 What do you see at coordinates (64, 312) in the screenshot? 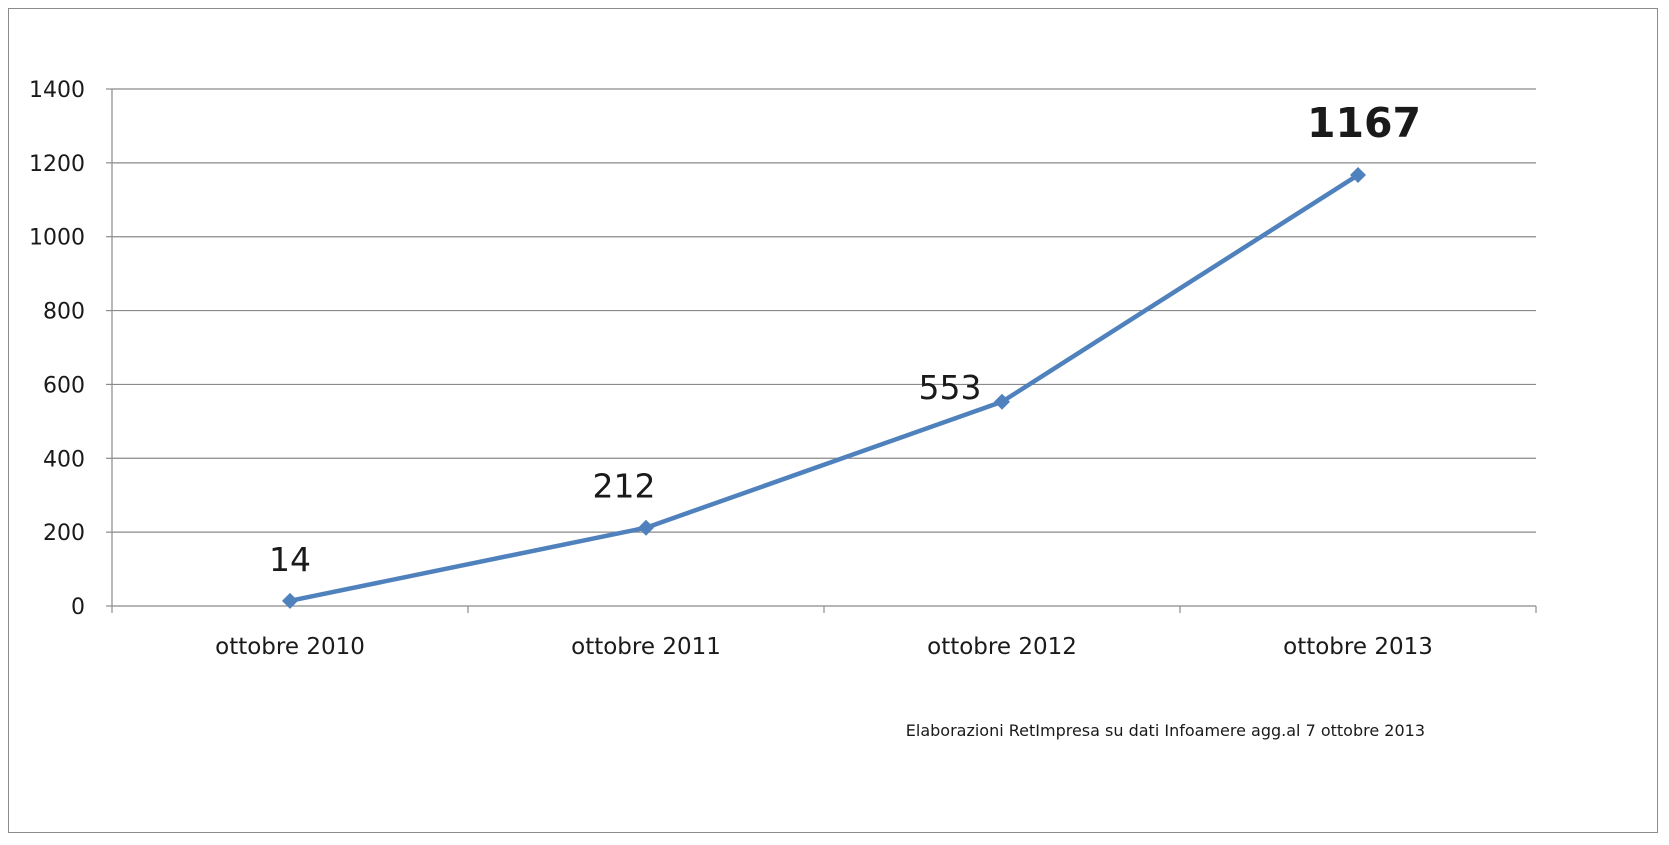
I see `y-tick-label: 800` at bounding box center [64, 312].